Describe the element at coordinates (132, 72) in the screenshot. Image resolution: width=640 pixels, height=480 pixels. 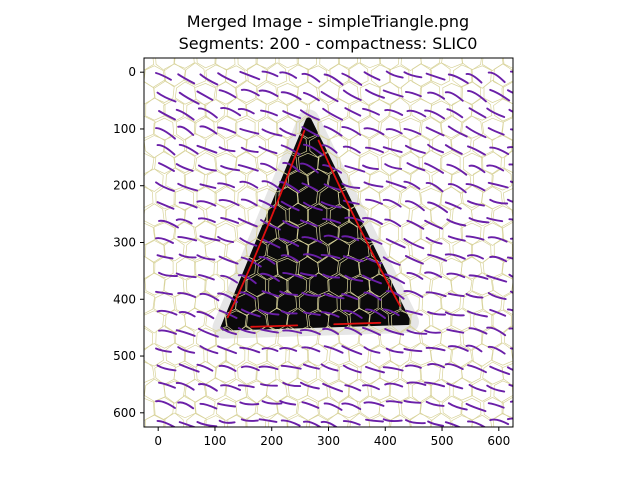
I see `y-tick-label: 0` at that location.